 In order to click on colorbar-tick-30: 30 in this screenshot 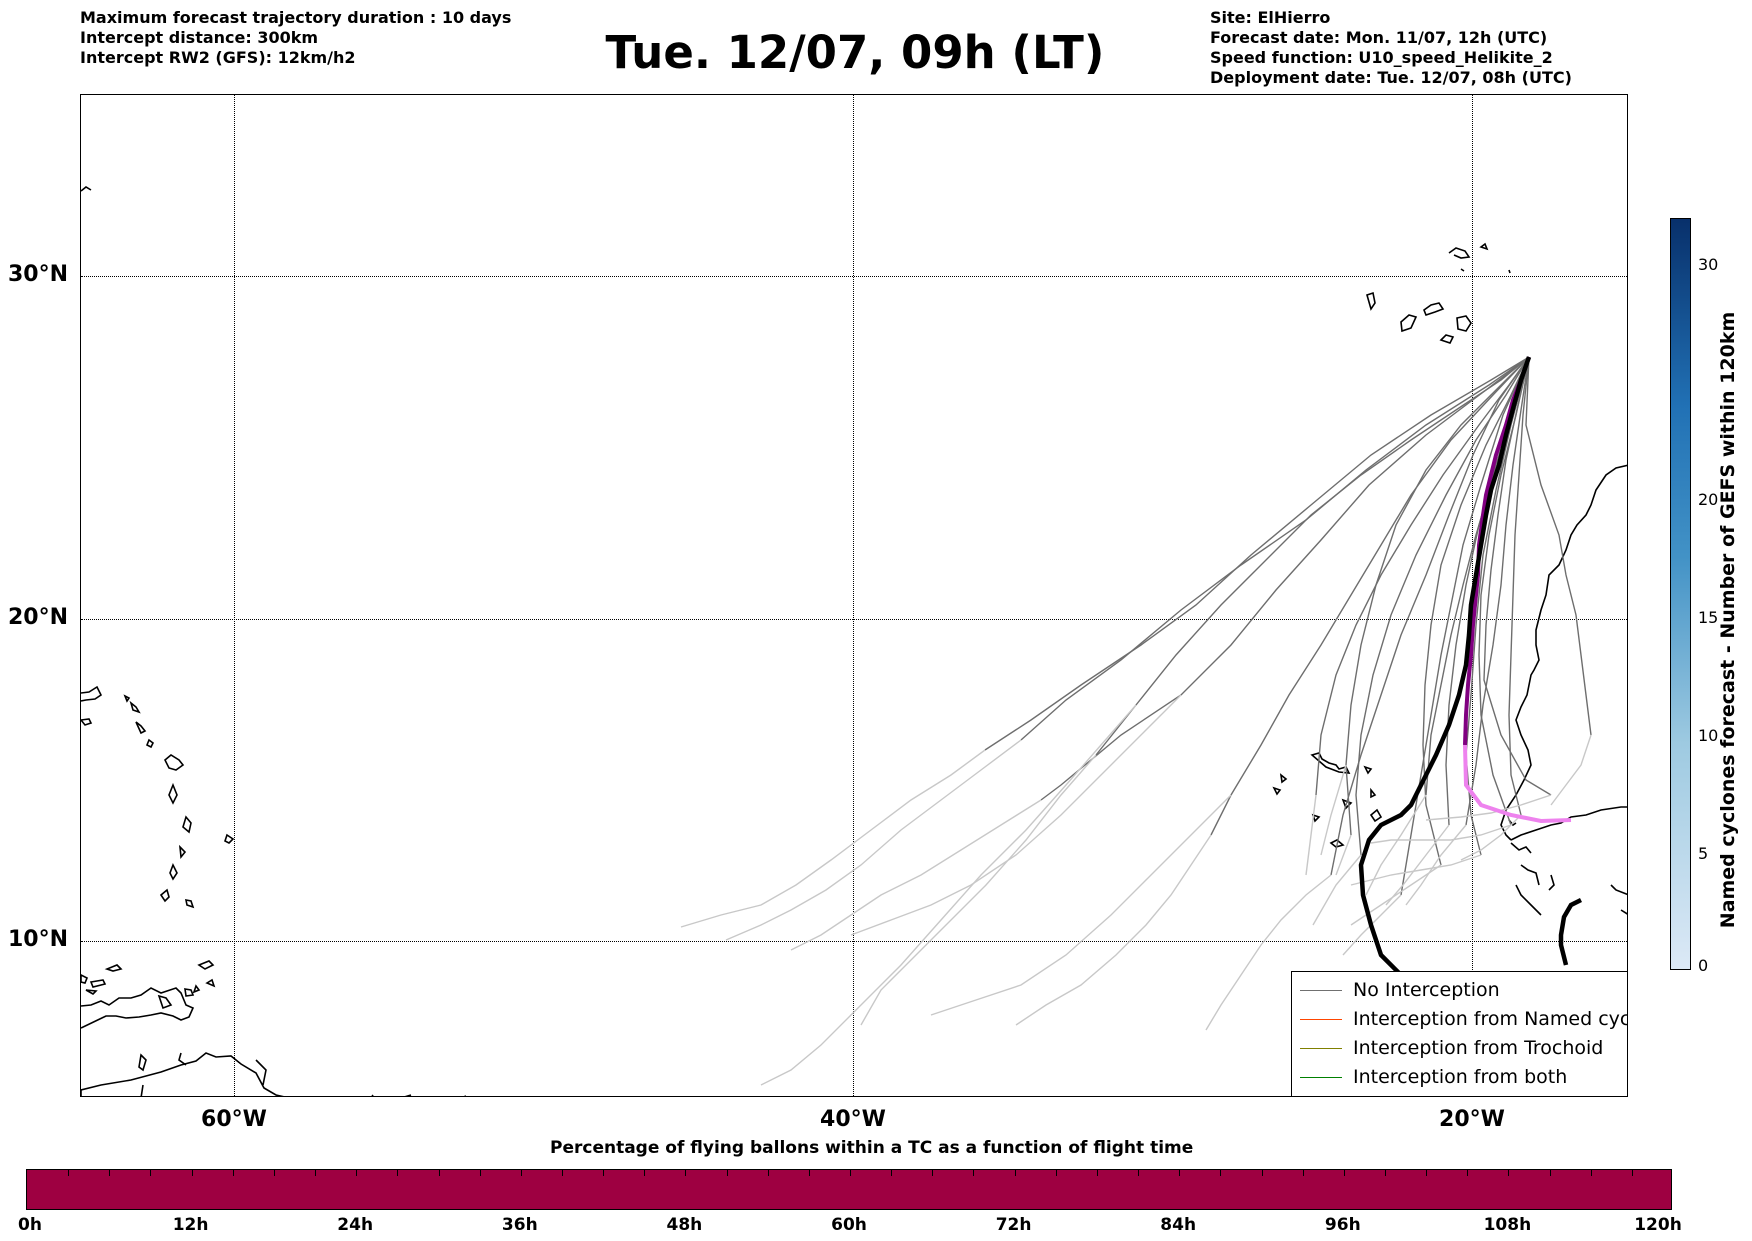, I will do `click(1708, 264)`.